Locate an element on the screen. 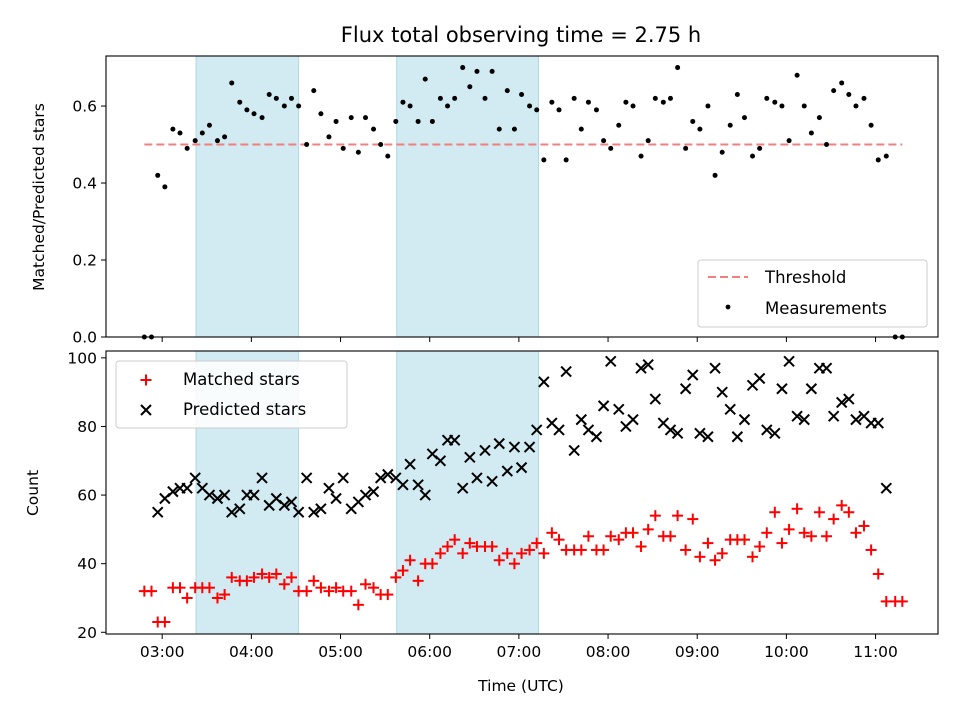 The height and width of the screenshot is (720, 960). shaded-interval is located at coordinates (467, 492).